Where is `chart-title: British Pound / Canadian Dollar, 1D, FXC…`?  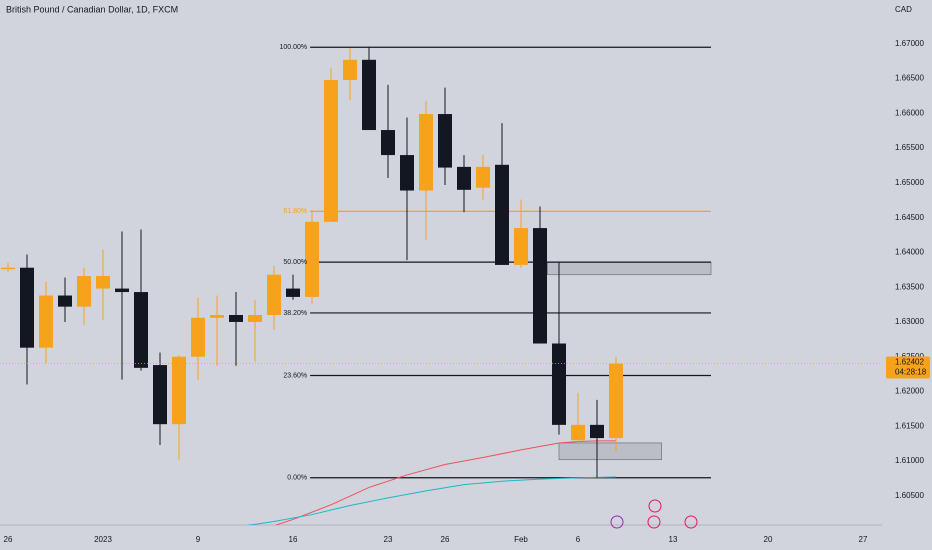 chart-title: British Pound / Canadian Dollar, 1D, FXC… is located at coordinates (92, 9).